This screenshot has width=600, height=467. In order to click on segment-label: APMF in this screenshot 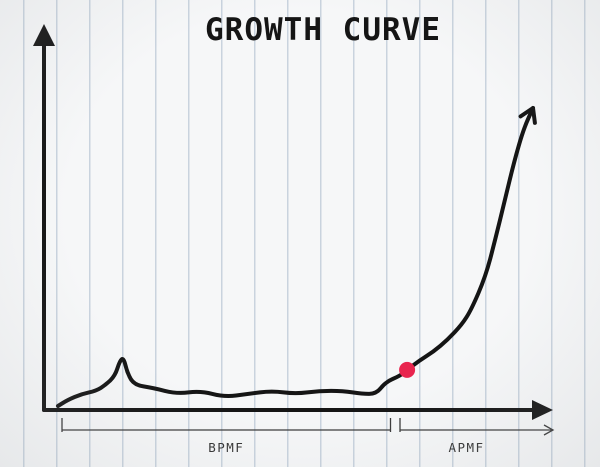, I will do `click(466, 447)`.